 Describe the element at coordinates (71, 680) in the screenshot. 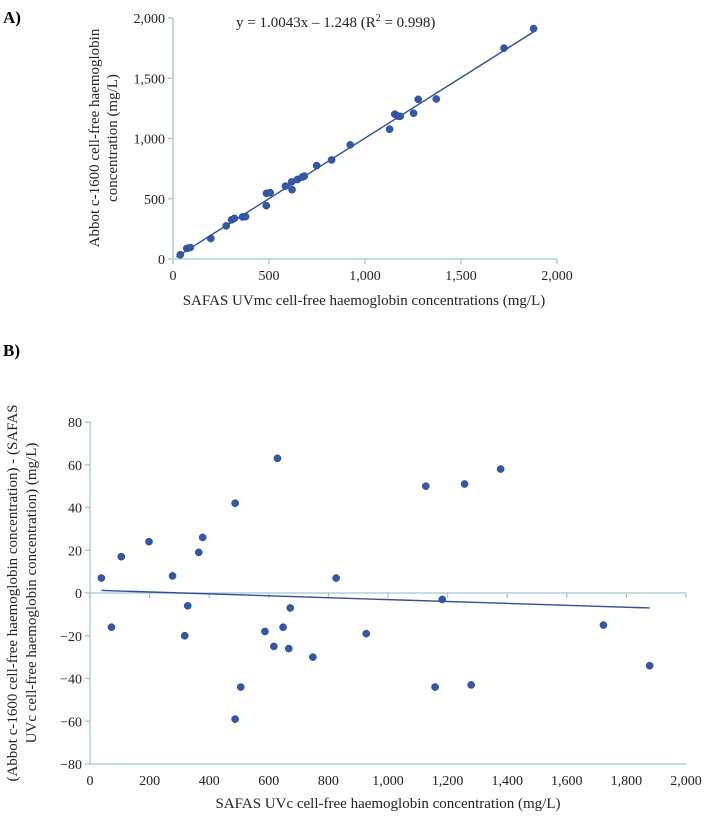

I see `y-tick-label: −40` at that location.